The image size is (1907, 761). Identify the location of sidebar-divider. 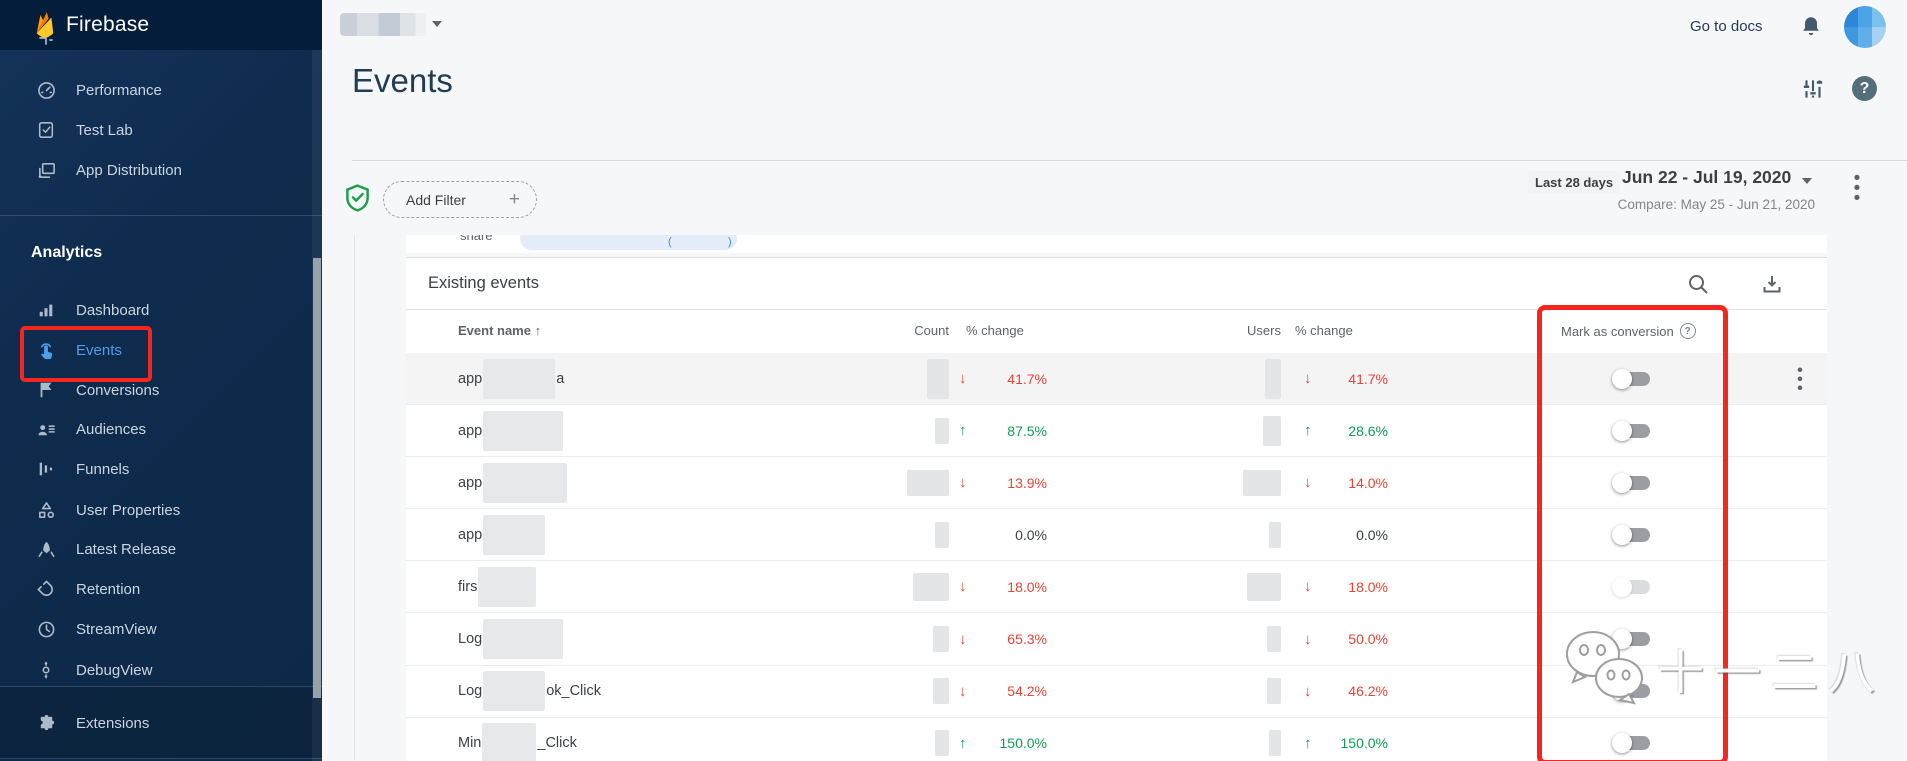
(161, 686).